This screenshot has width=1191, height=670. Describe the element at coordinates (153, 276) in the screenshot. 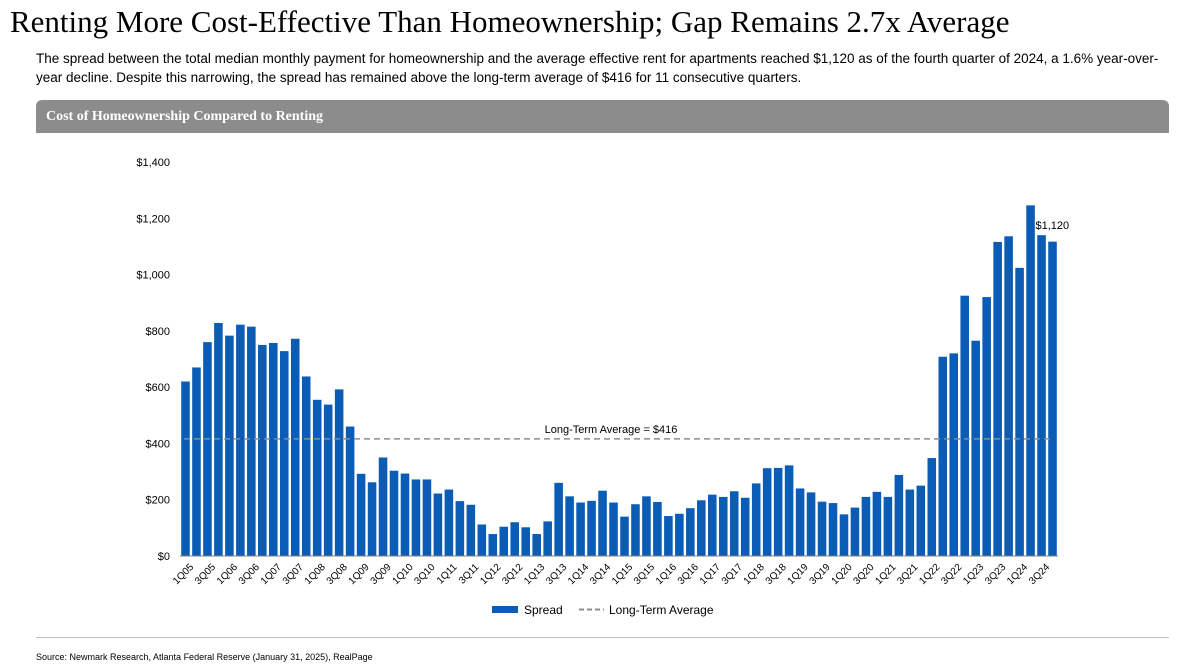

I see `y-tick-label: $1,000` at that location.